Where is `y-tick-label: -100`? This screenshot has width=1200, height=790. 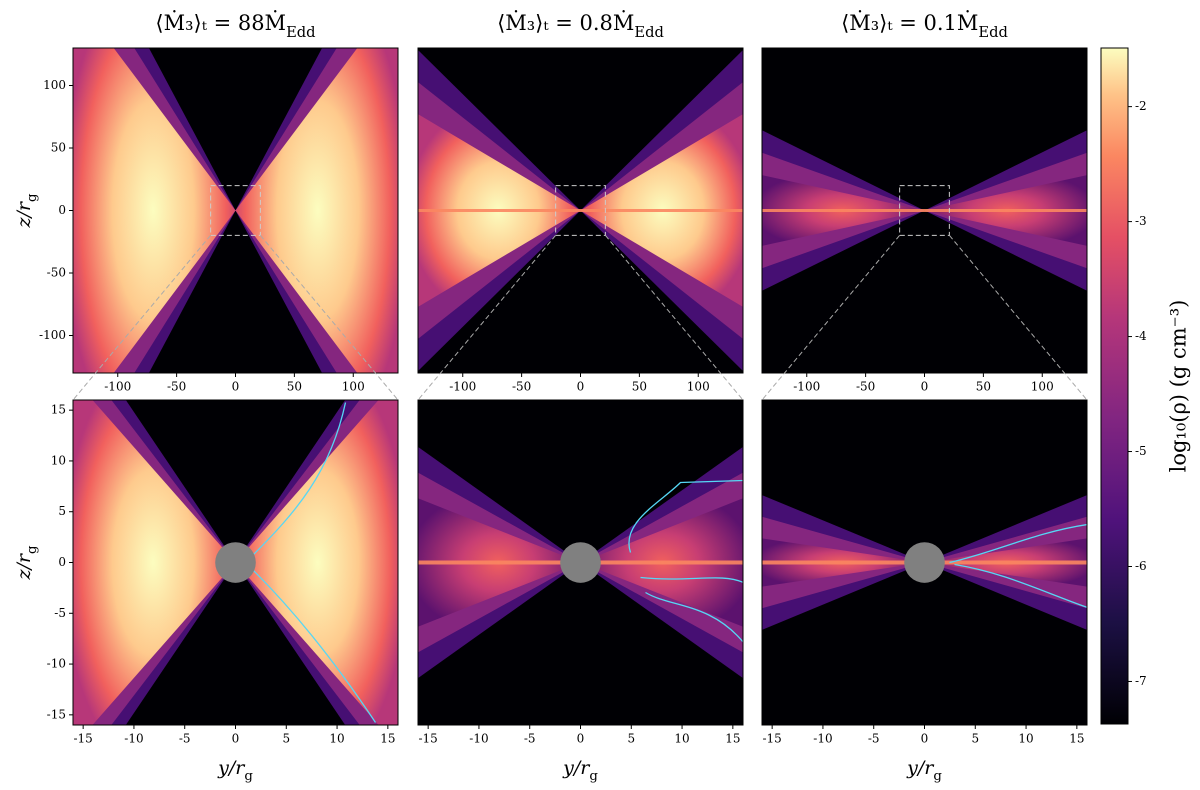
y-tick-label: -100 is located at coordinates (52, 335).